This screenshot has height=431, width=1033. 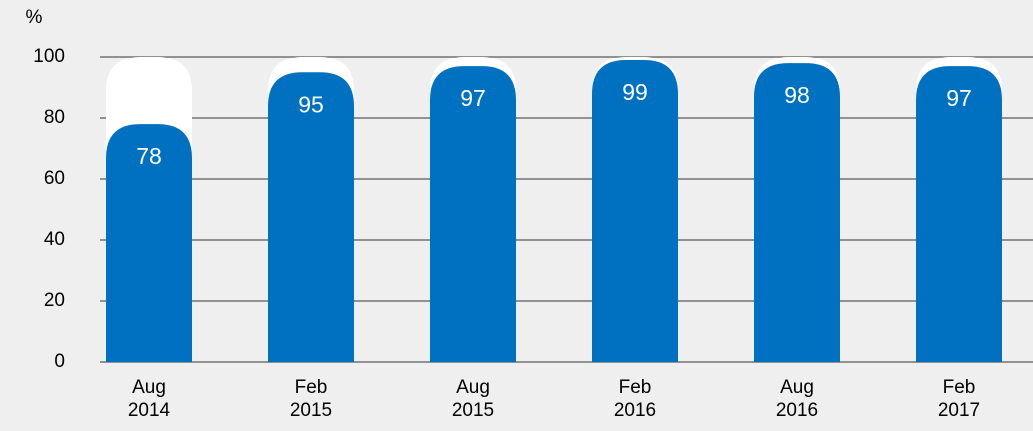 I want to click on x-tick-label: Aug 2014, so click(x=149, y=399).